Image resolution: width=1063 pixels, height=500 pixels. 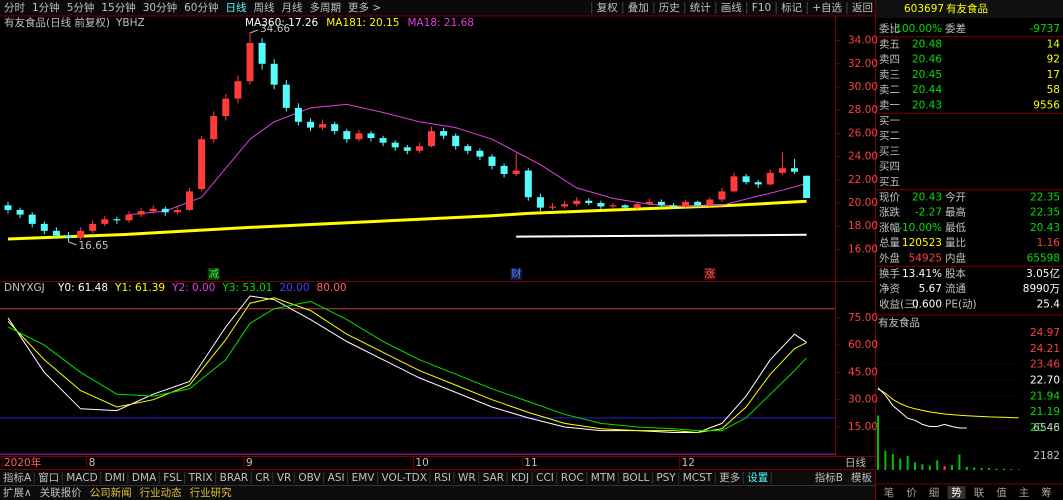 What do you see at coordinates (292, 7) in the screenshot?
I see `period-tab: 月线` at bounding box center [292, 7].